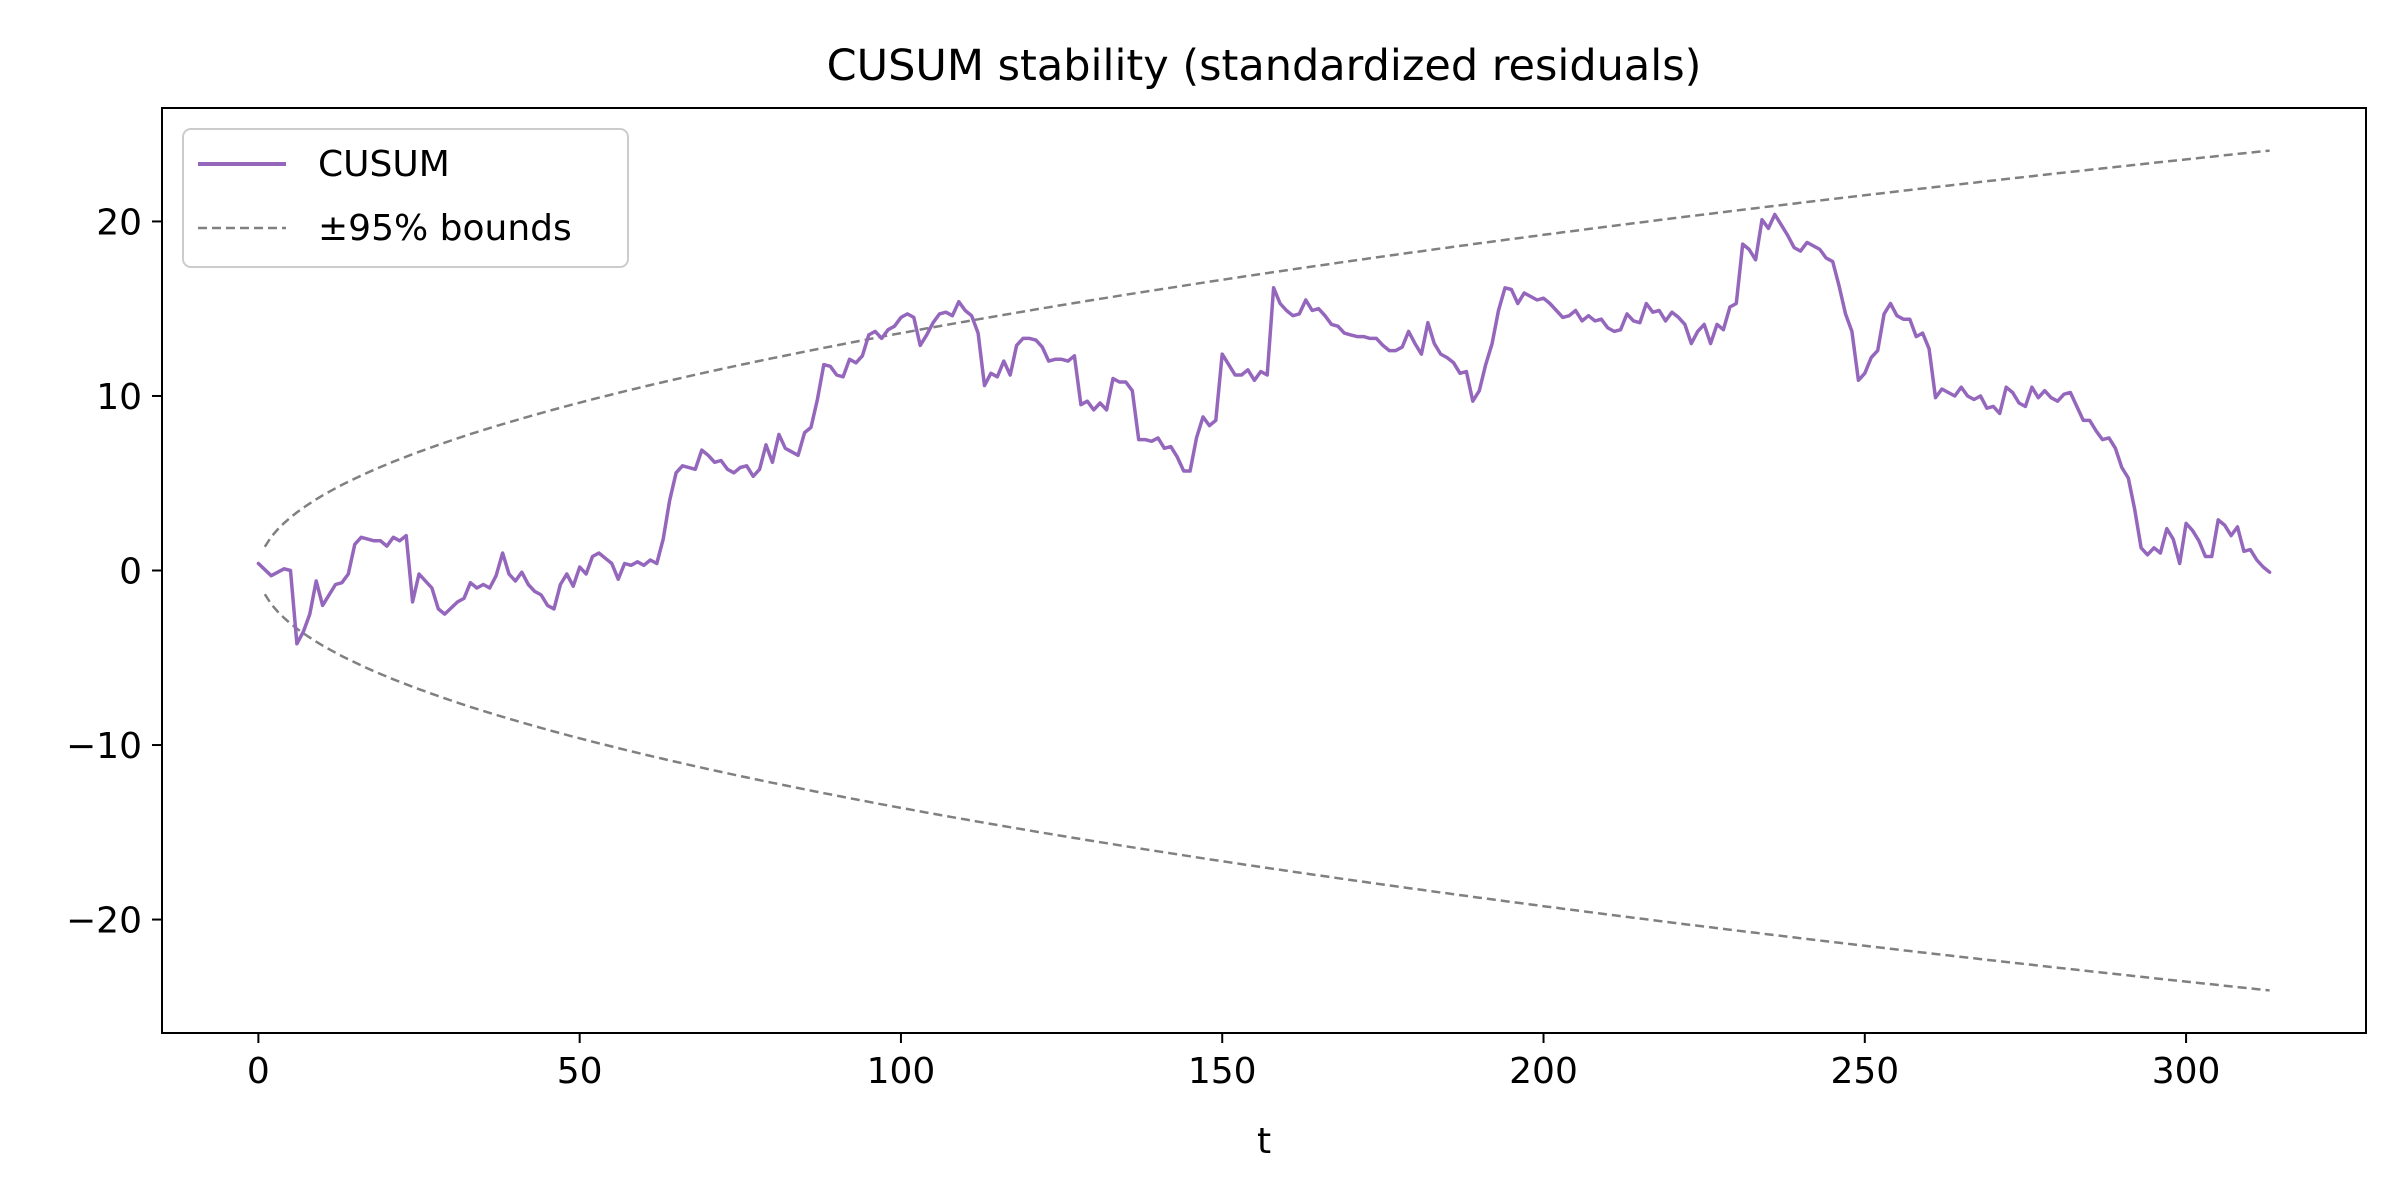  Describe the element at coordinates (119, 222) in the screenshot. I see `y-tick-label: 20` at that location.